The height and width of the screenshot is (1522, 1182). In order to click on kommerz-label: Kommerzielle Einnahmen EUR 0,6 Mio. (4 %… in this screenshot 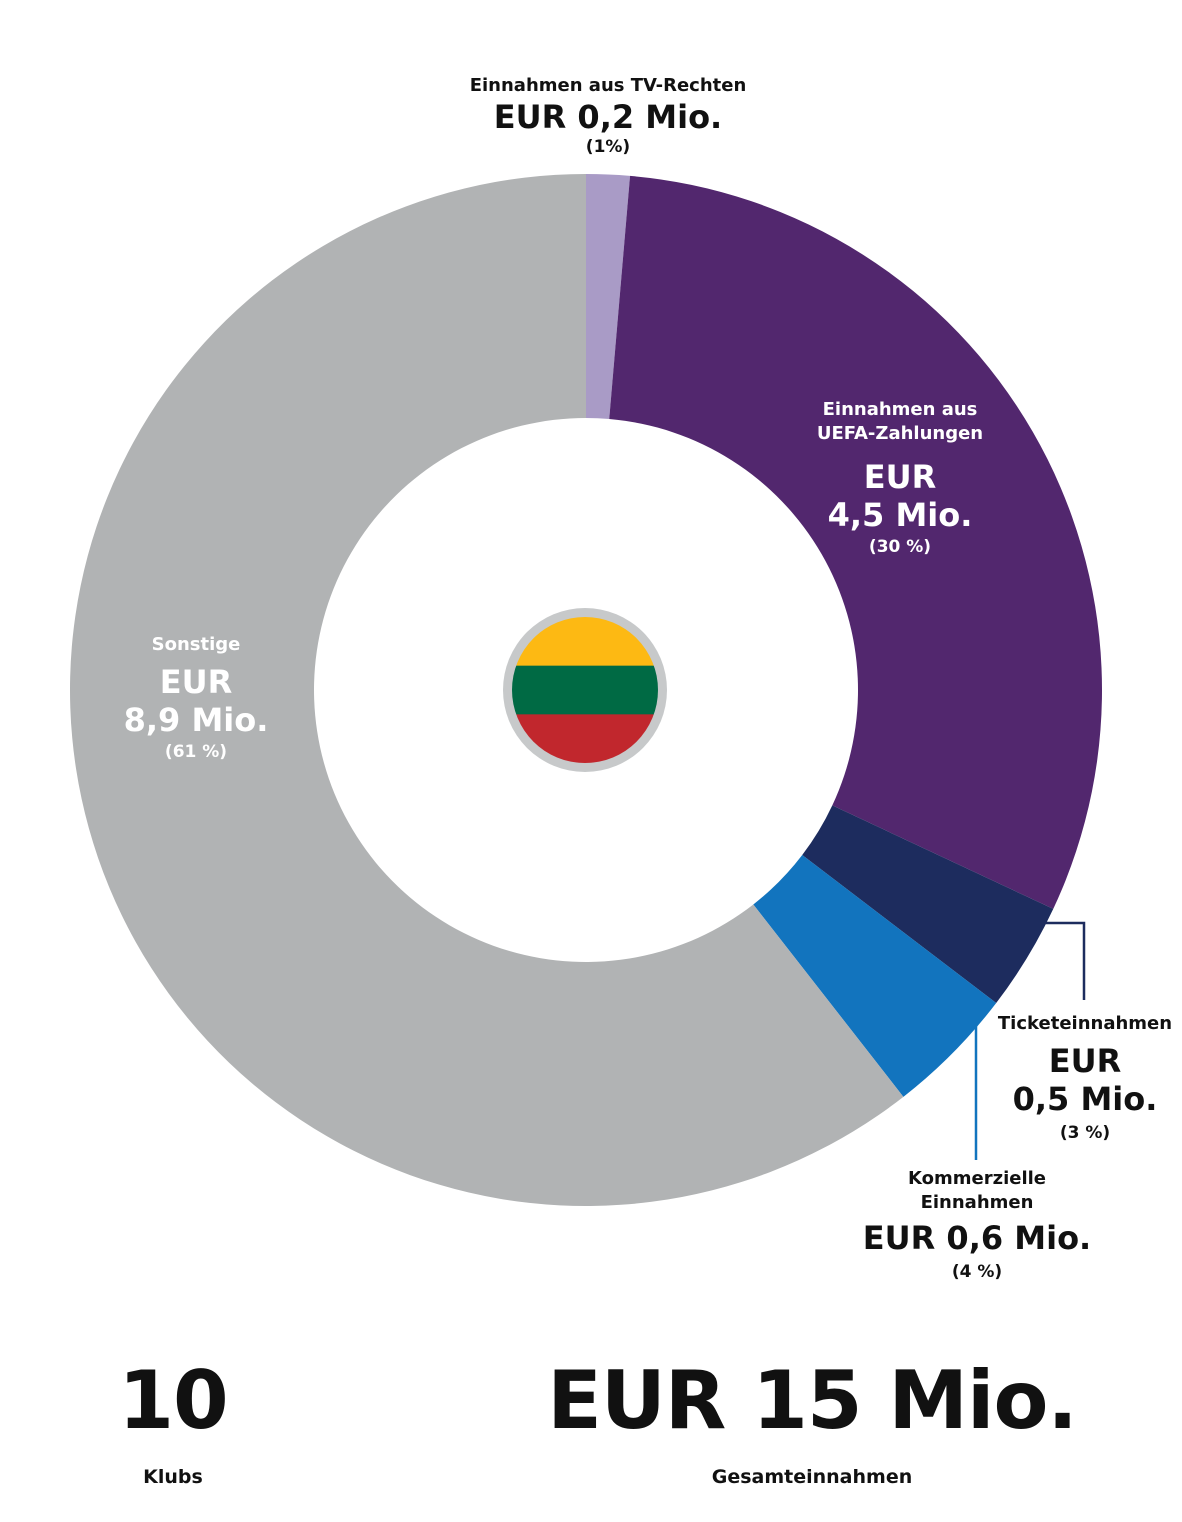, I will do `click(977, 1225)`.